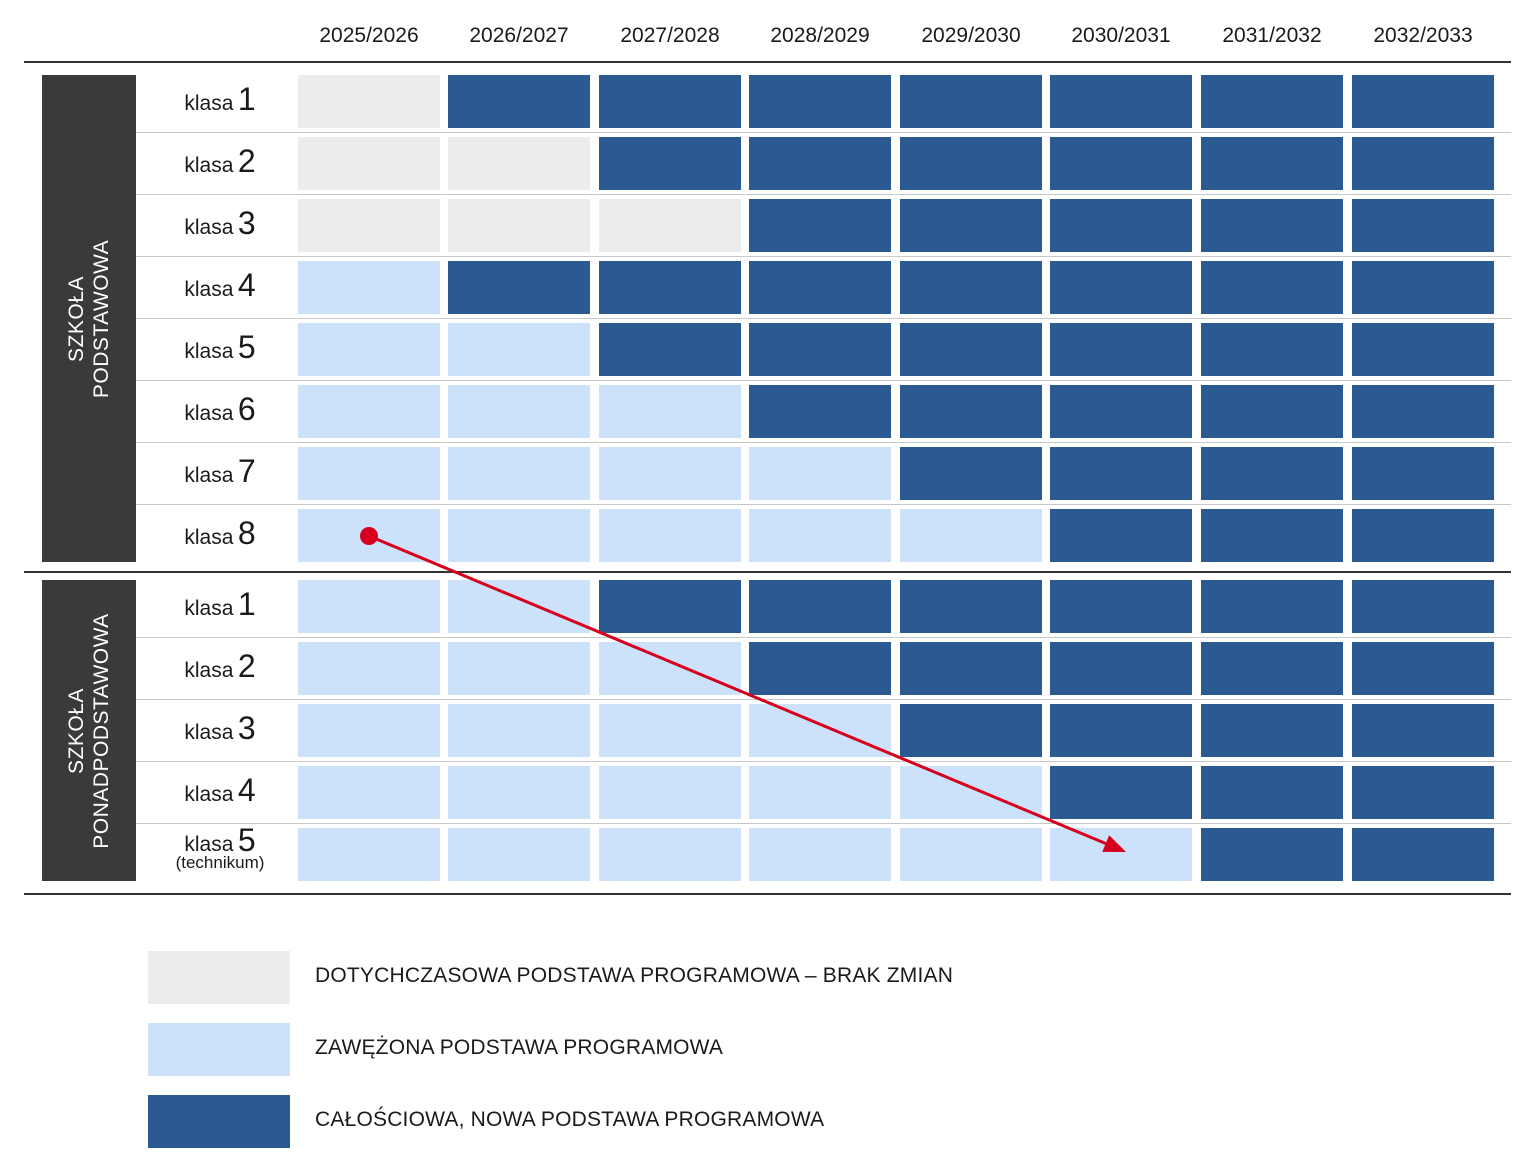 The width and height of the screenshot is (1536, 1175). Describe the element at coordinates (220, 862) in the screenshot. I see `grade-label-sub: (technikum)` at that location.